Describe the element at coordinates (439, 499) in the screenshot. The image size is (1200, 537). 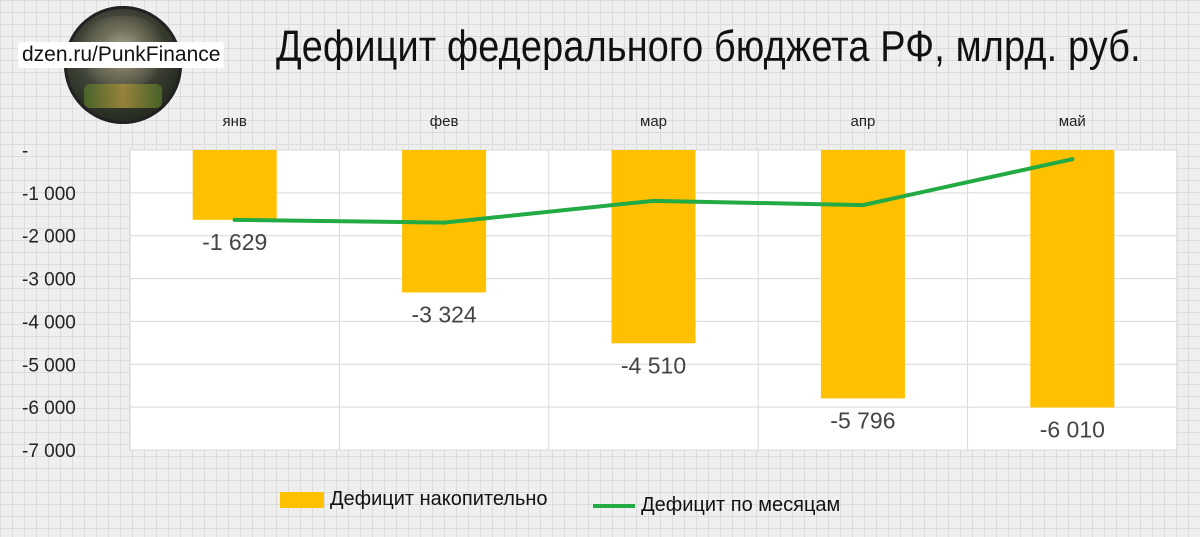
I see `legend-label-cumulative: Дефицит накопительно` at that location.